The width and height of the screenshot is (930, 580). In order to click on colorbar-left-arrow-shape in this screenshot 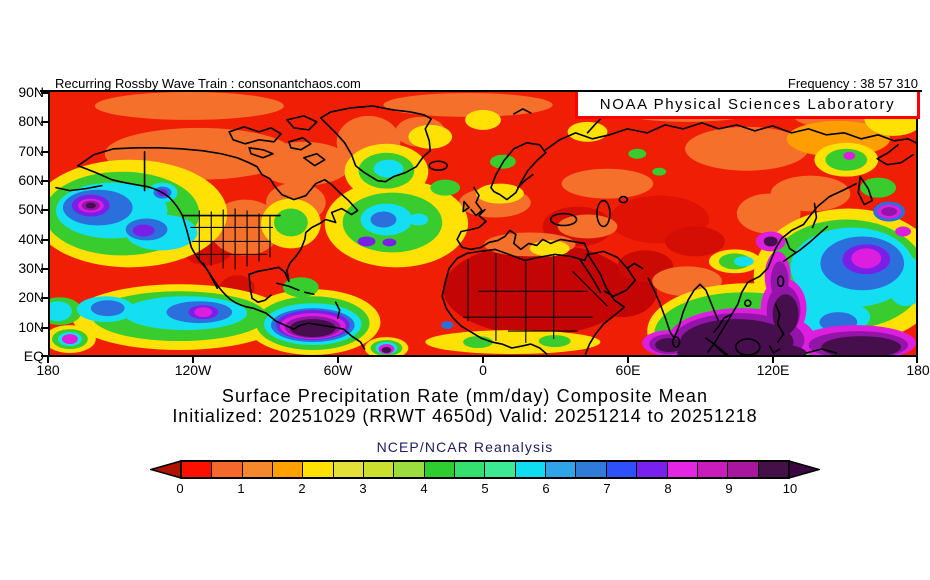, I will do `click(165, 469)`.